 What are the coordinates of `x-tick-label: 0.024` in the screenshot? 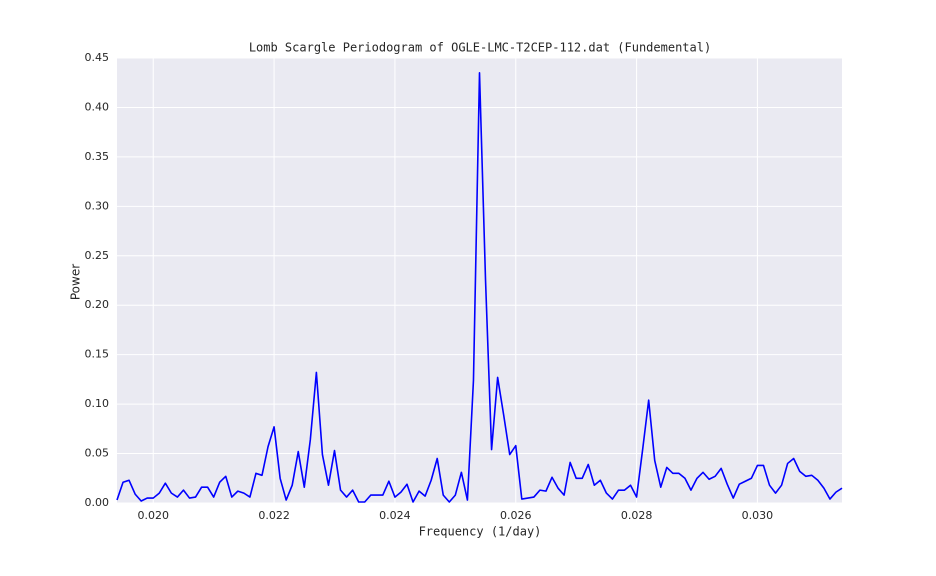 It's located at (395, 515).